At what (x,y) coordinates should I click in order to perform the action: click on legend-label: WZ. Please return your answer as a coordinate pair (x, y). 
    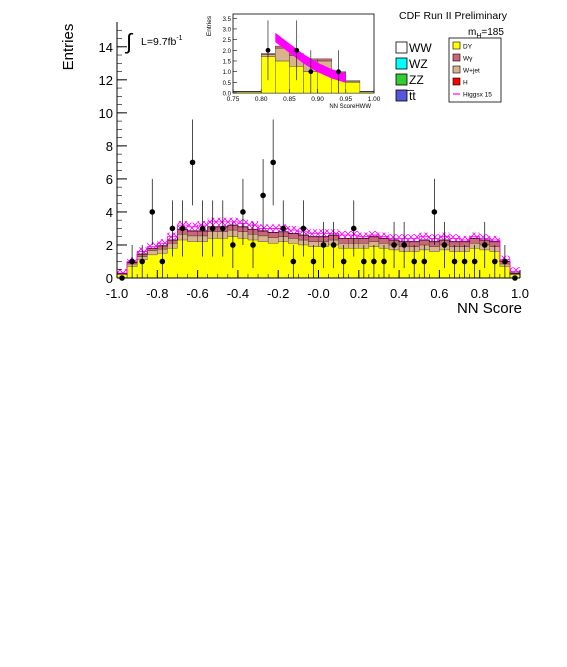
    Looking at the image, I should click on (418, 64).